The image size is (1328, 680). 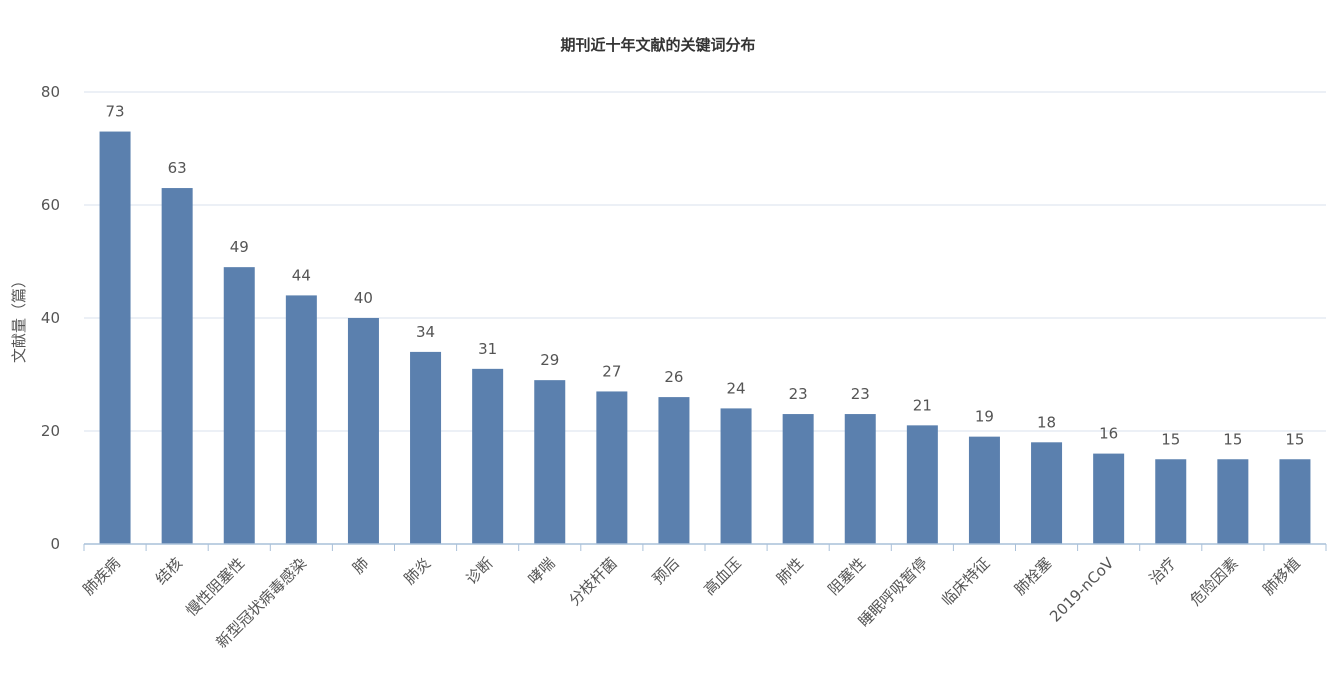 What do you see at coordinates (722, 576) in the screenshot?
I see `x-tick-label: 高血压` at bounding box center [722, 576].